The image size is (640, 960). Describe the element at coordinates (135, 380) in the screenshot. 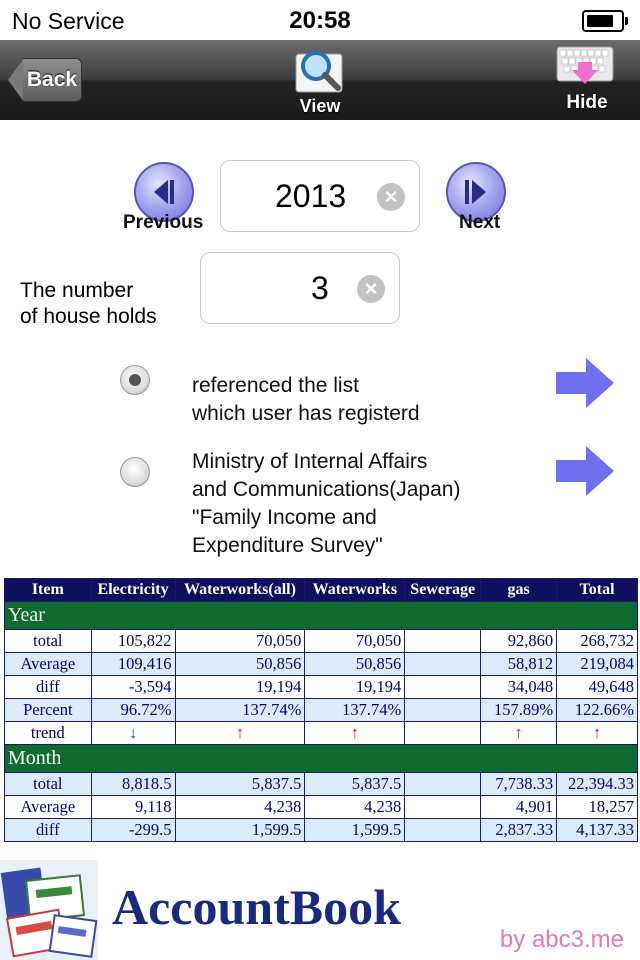

I see `option-user-list-radio` at that location.